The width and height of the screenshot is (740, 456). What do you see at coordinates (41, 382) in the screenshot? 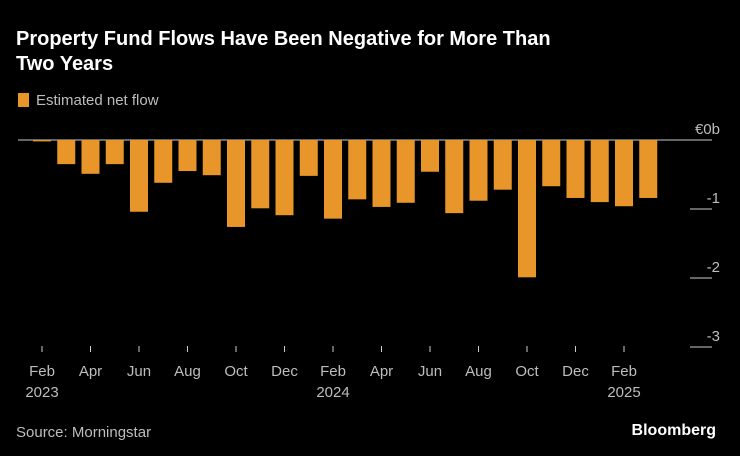
I see `x-tick-label: Feb 2023` at bounding box center [41, 382].